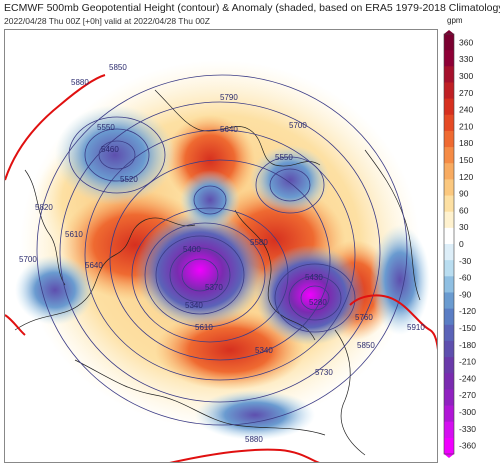 The image size is (500, 467). What do you see at coordinates (110, 149) in the screenshot?
I see `contour-label: 5460` at bounding box center [110, 149].